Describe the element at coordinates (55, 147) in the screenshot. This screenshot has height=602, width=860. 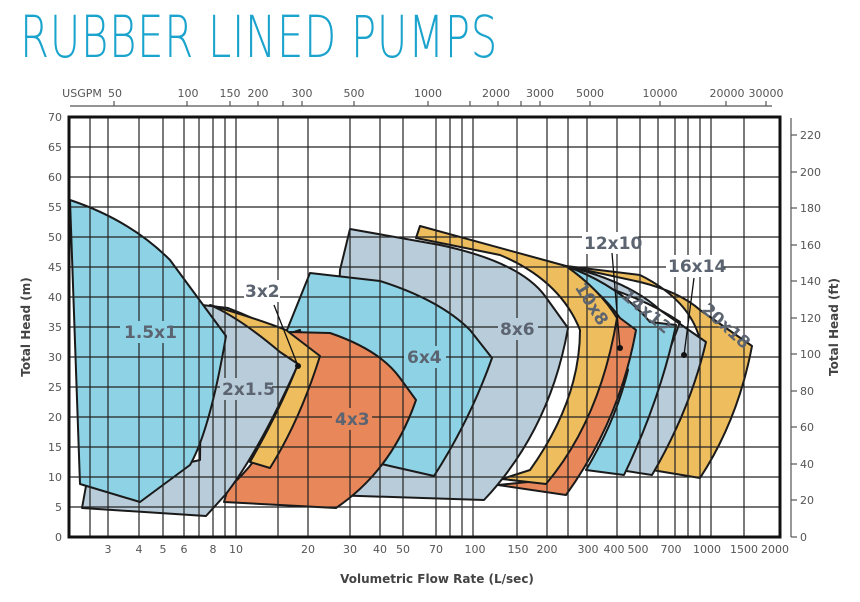
I see `svg-text: 65` at that location.